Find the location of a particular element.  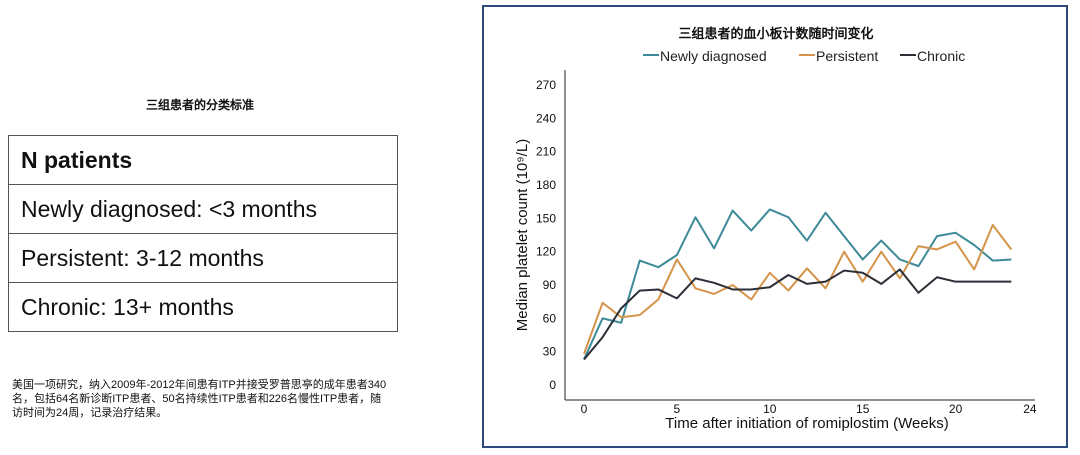

table-row: Persistent: 3-12 months is located at coordinates (203, 258).